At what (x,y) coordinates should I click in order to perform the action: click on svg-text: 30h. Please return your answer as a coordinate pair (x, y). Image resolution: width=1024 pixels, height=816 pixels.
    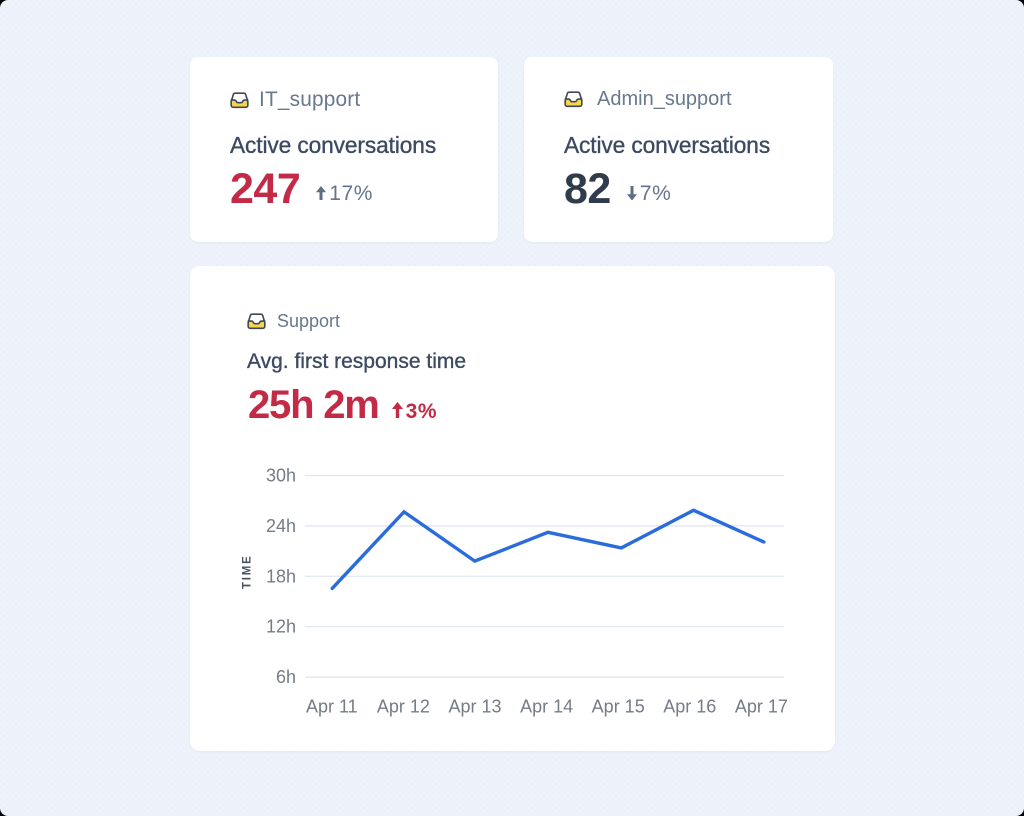
    Looking at the image, I should click on (281, 476).